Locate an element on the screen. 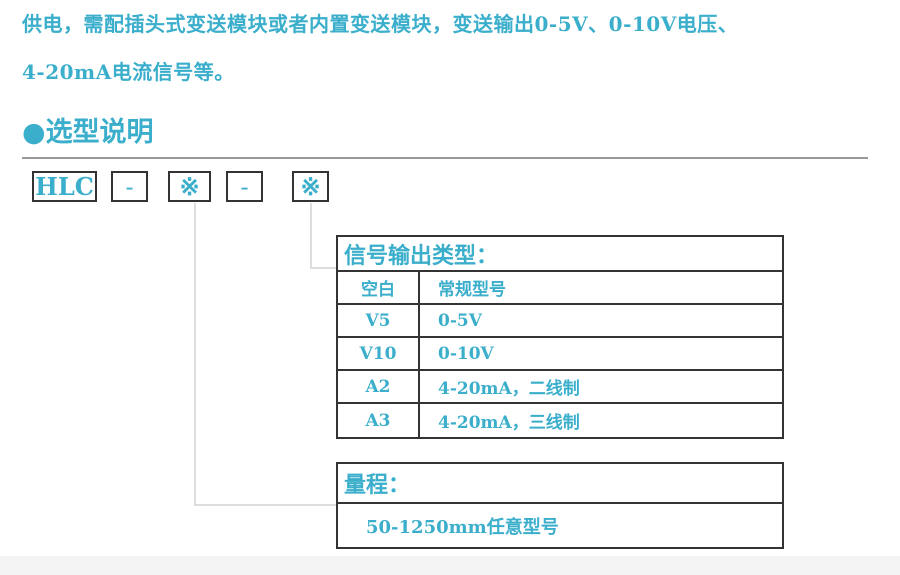 The width and height of the screenshot is (900, 575). range-table: 量程： 50-1250mm任意型号 is located at coordinates (560, 505).